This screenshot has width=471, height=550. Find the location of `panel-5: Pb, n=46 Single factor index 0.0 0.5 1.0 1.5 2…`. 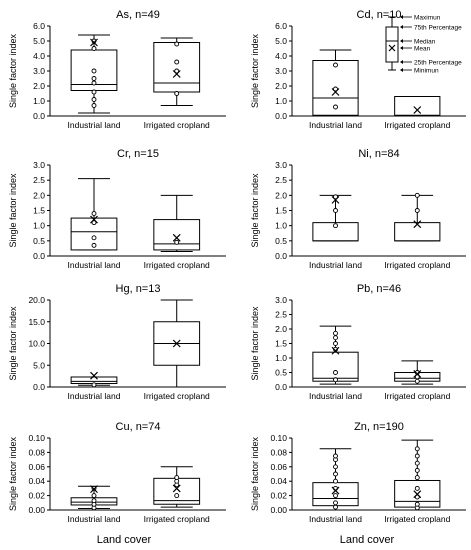

panel-5: Pb, n=46 Single factor index 0.0 0.5 1.0 1.5 2… is located at coordinates (358, 342).